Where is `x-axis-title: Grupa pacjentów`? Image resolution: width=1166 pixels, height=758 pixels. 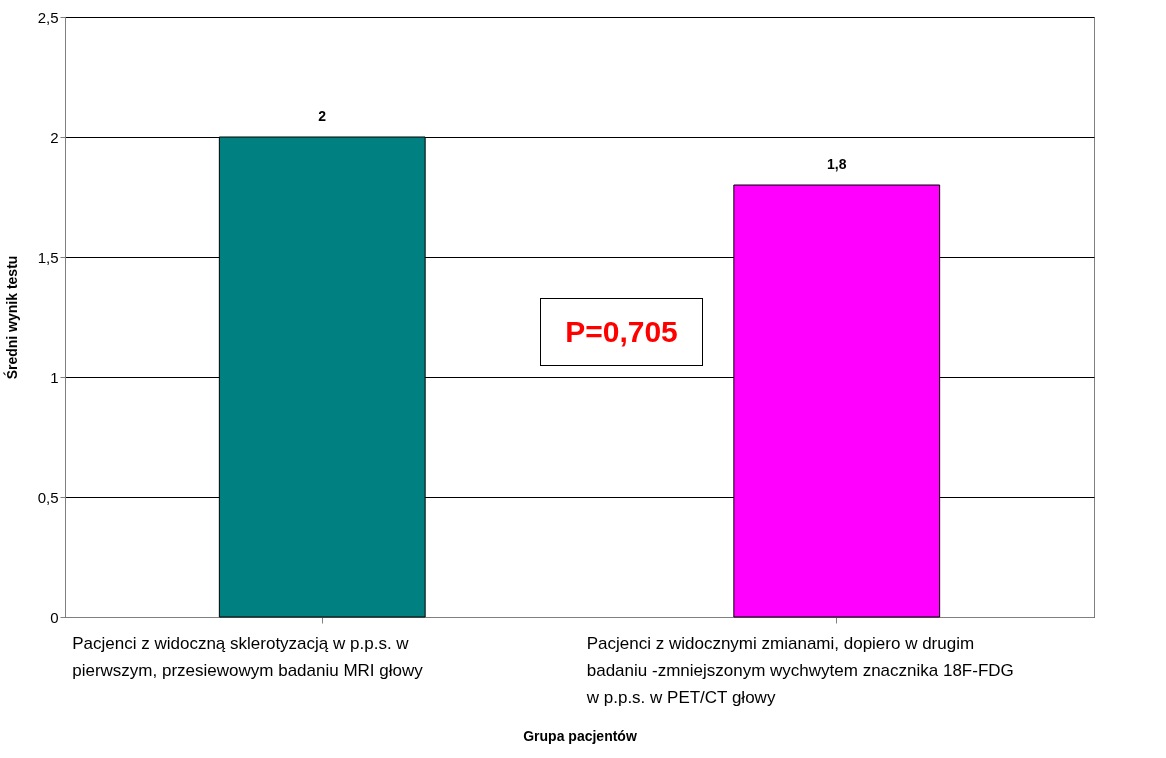
x-axis-title: Grupa pacjentów is located at coordinates (580, 735).